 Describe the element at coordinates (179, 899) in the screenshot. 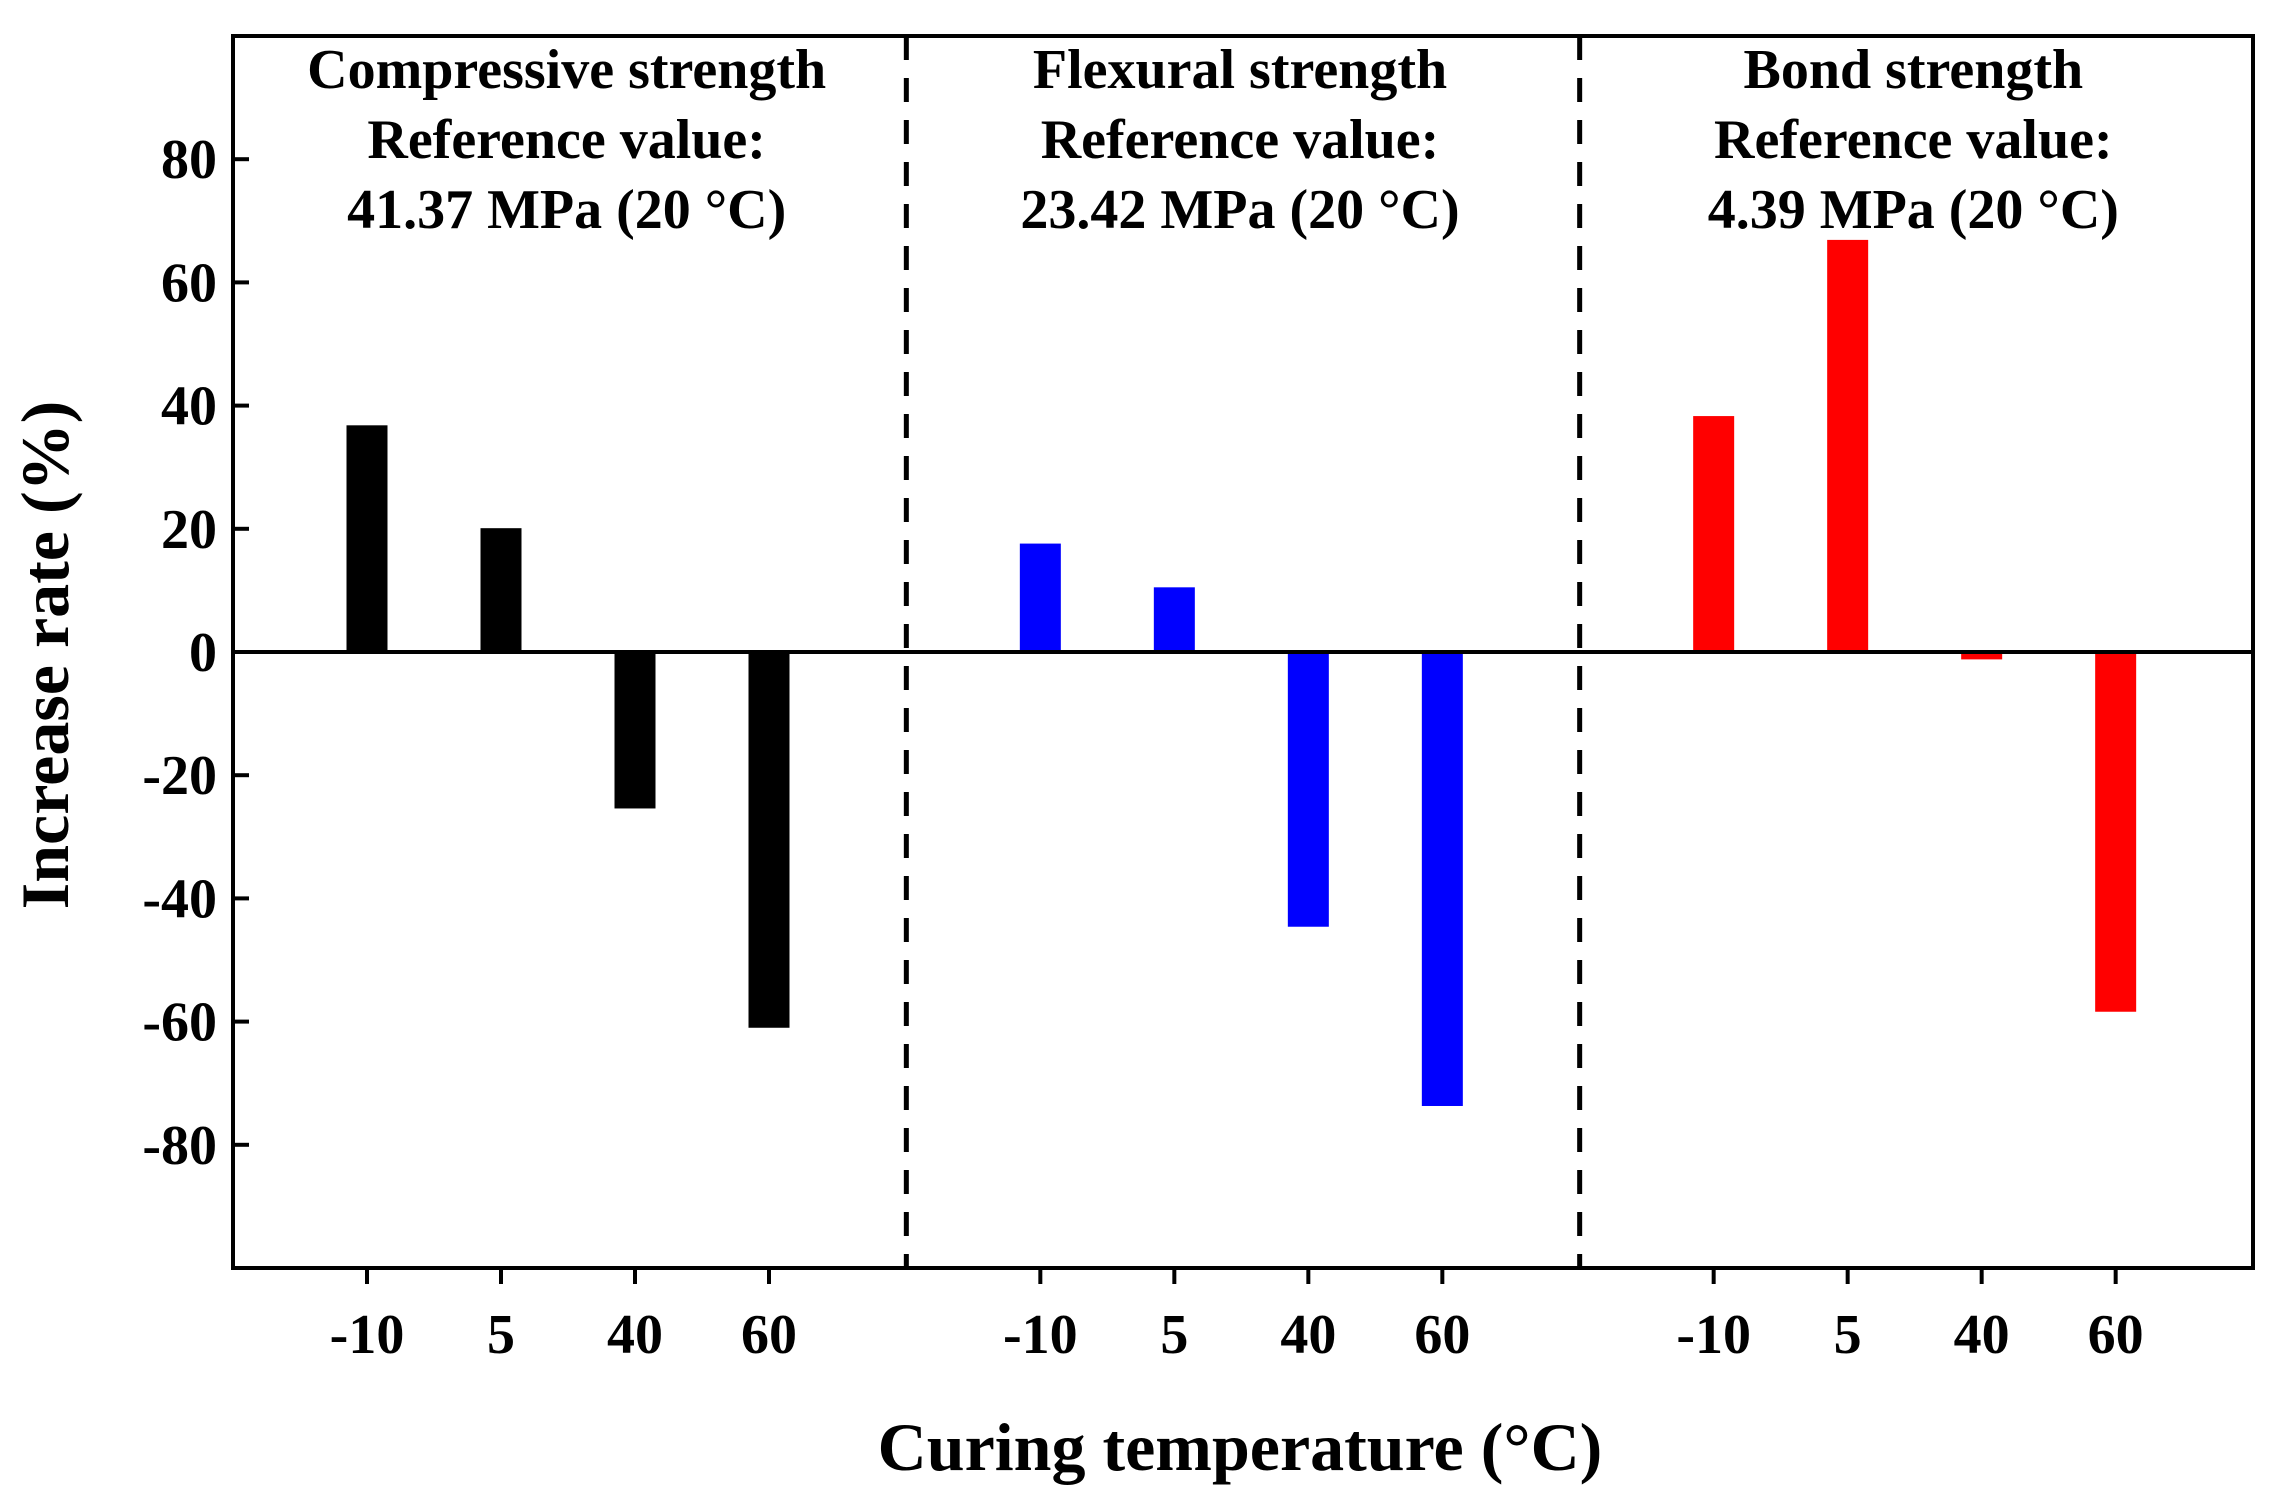

I see `y-tick-label-6: -40` at that location.